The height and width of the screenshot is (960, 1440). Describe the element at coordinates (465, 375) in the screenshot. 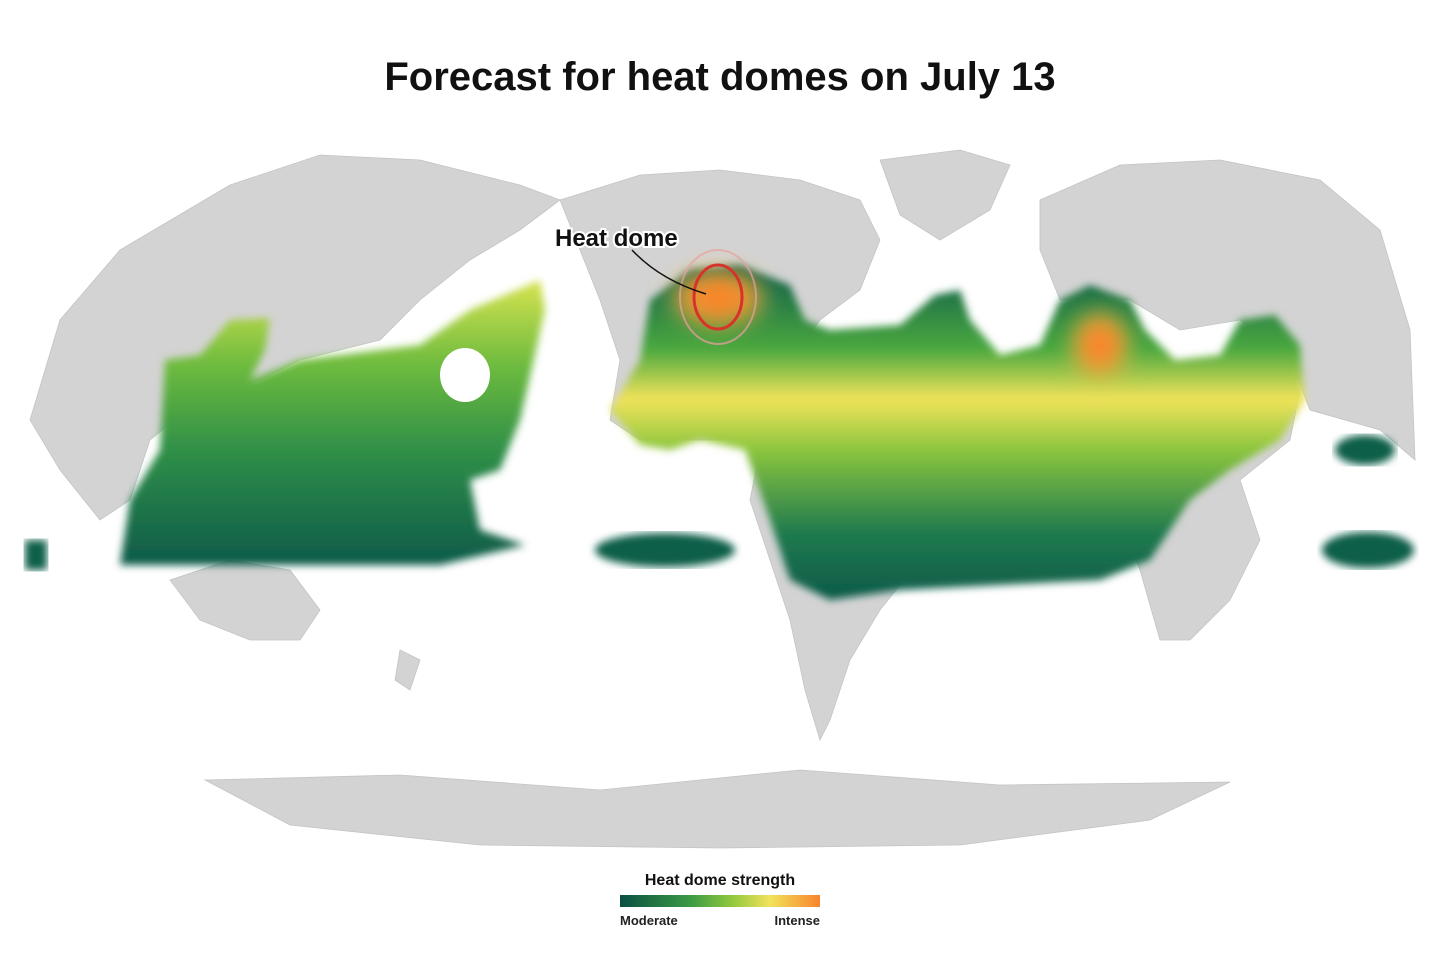

I see `clear-area` at that location.